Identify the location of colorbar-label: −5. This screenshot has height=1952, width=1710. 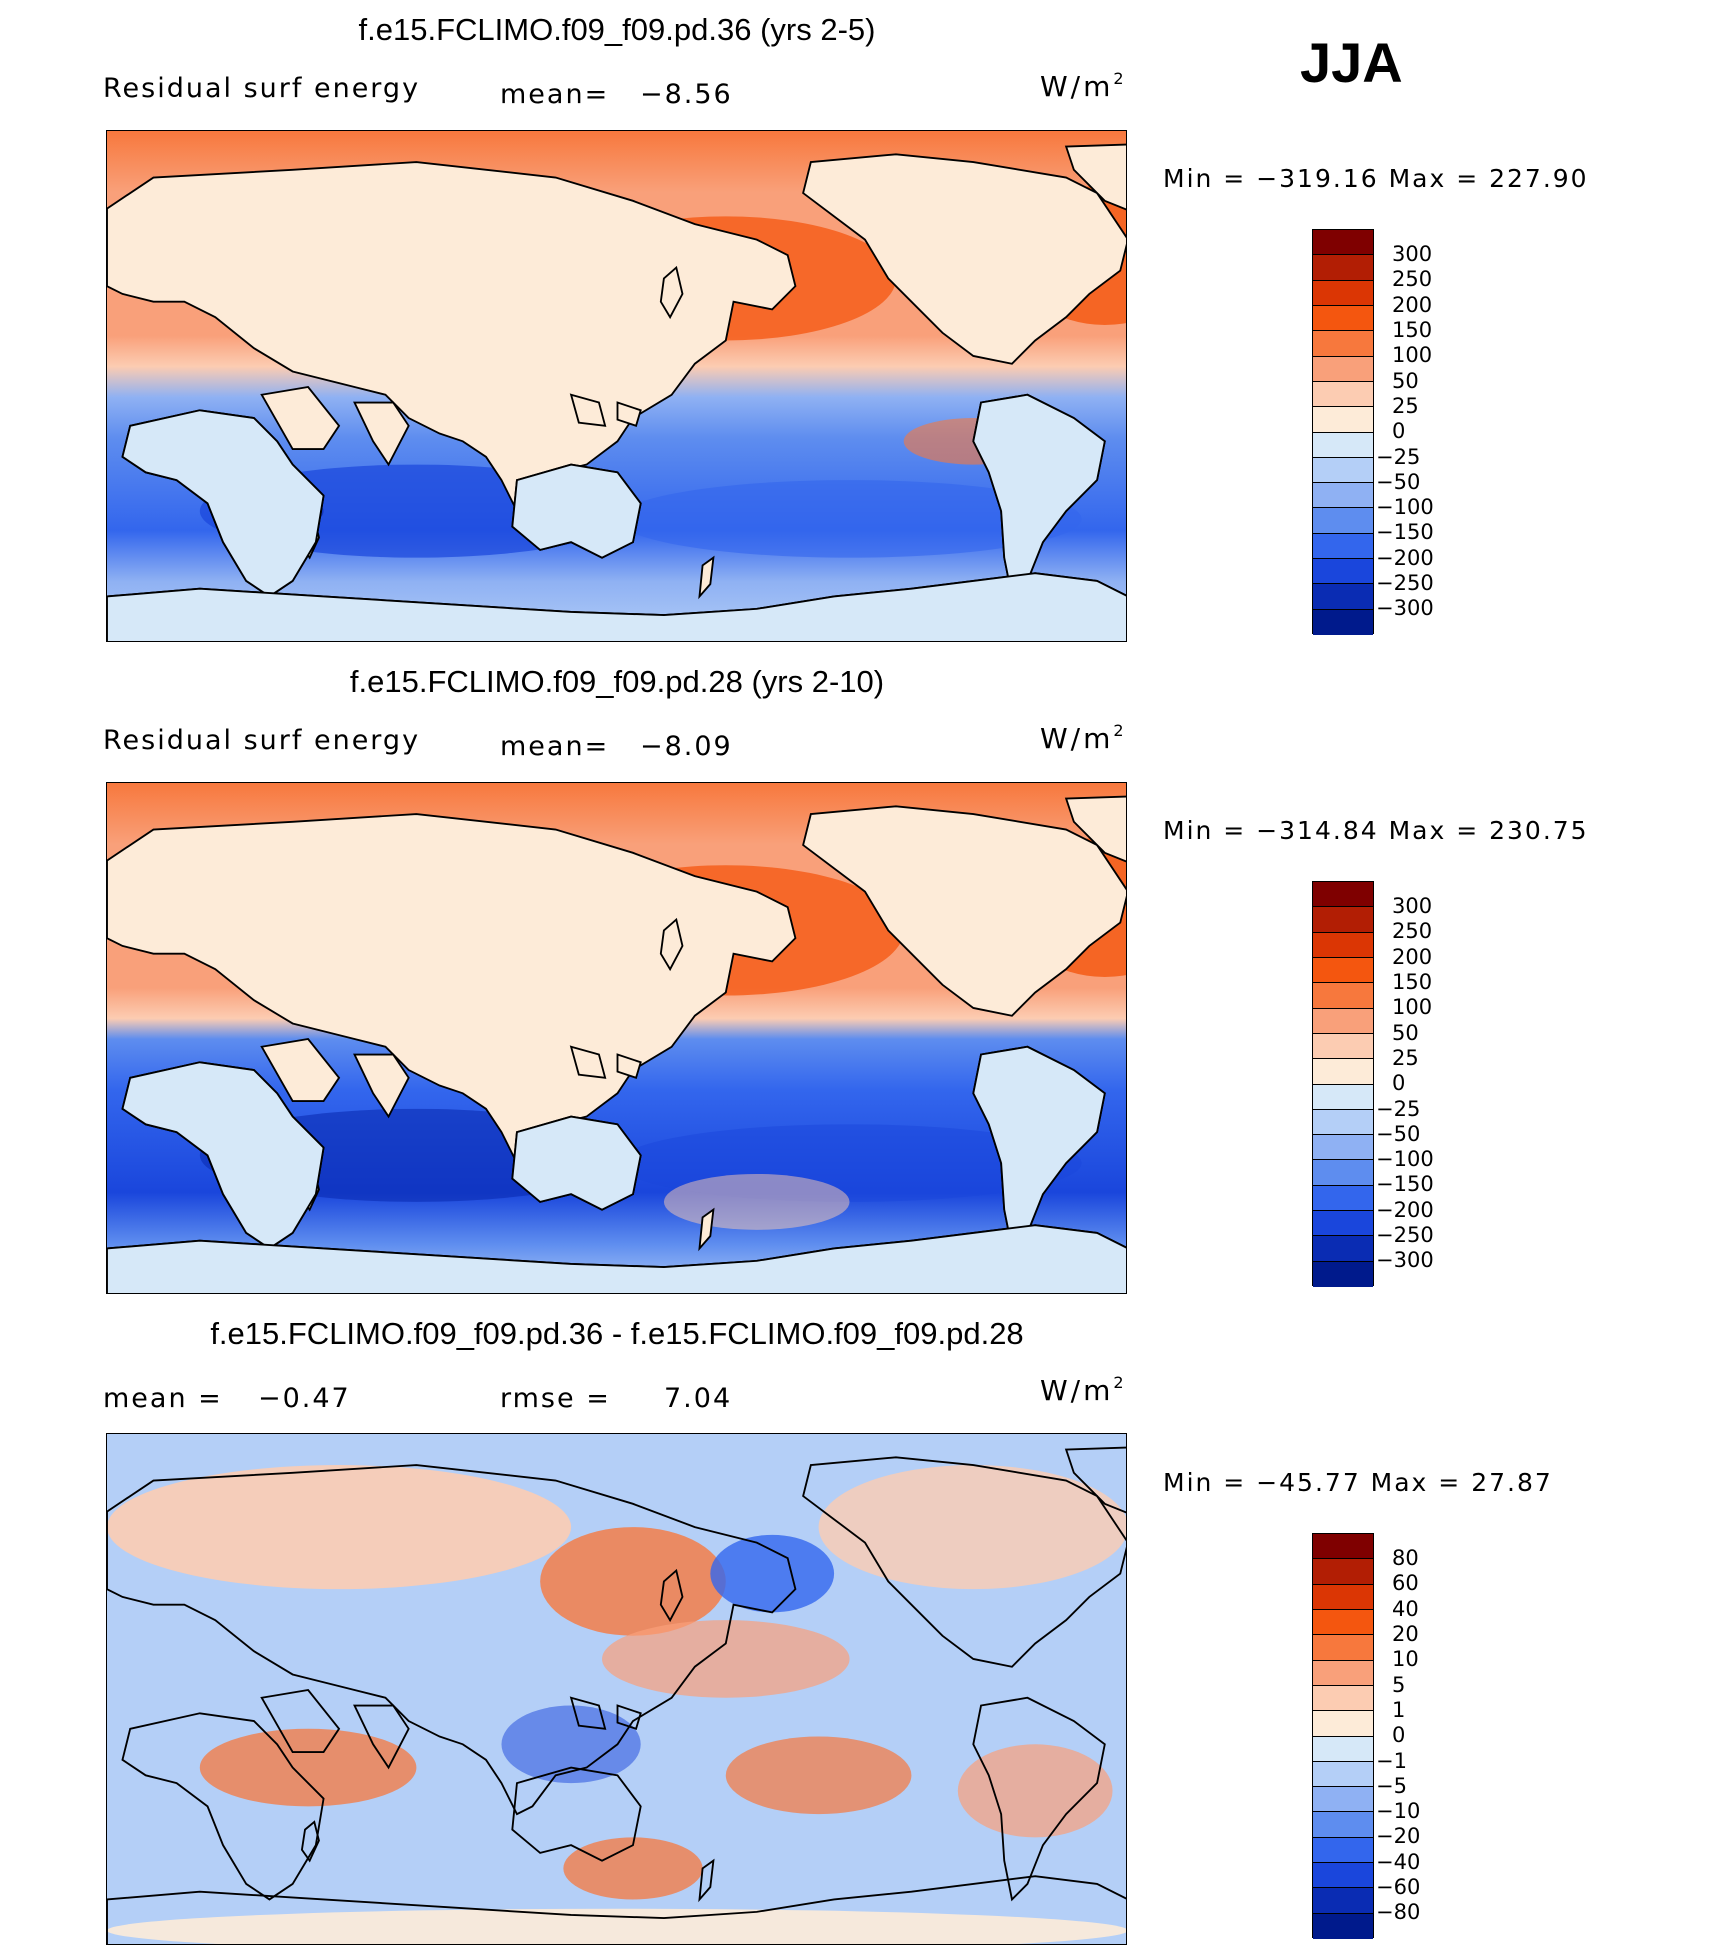
(1391, 1785).